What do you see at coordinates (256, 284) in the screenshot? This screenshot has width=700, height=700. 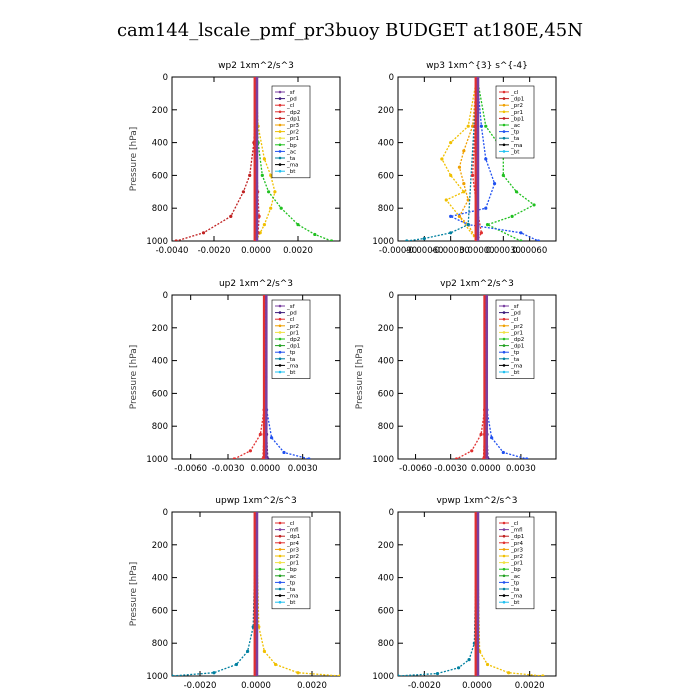 I see `chart-title: up2 1xm^2/s^3` at bounding box center [256, 284].